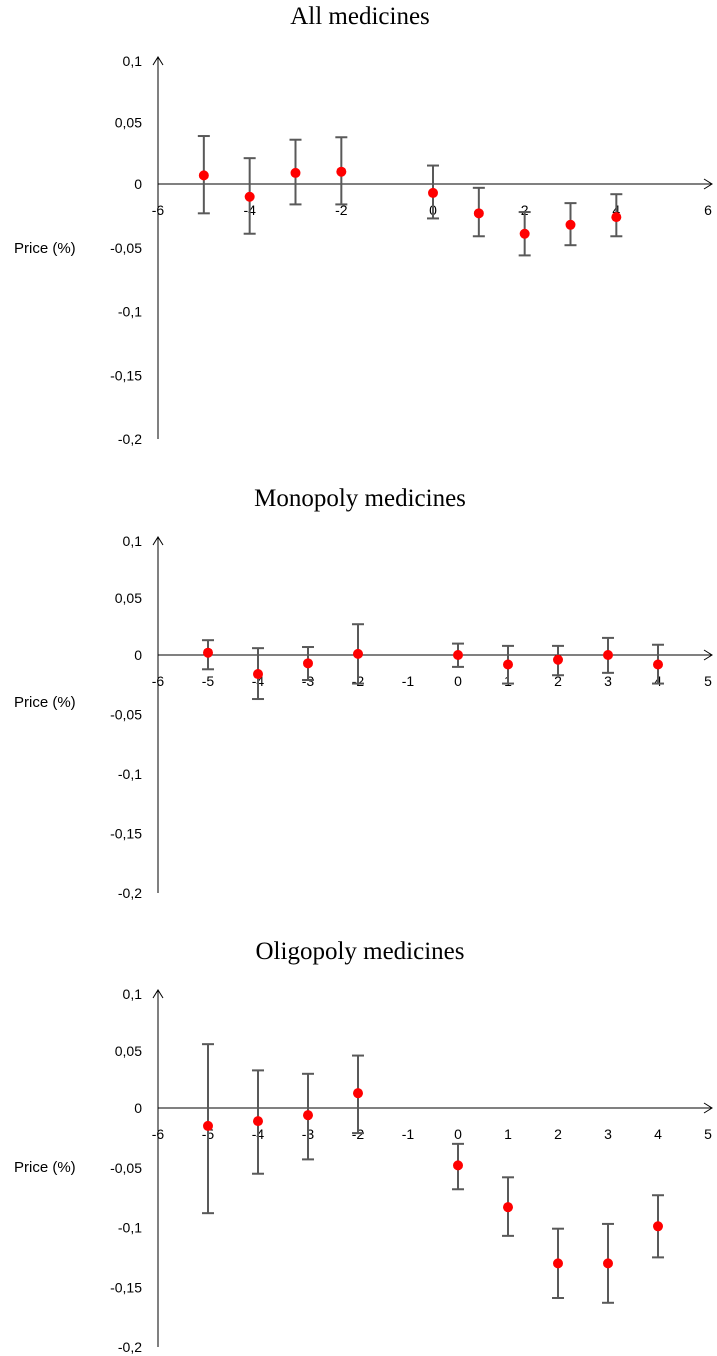  I want to click on chart-title: Monopoly medicines, so click(360, 498).